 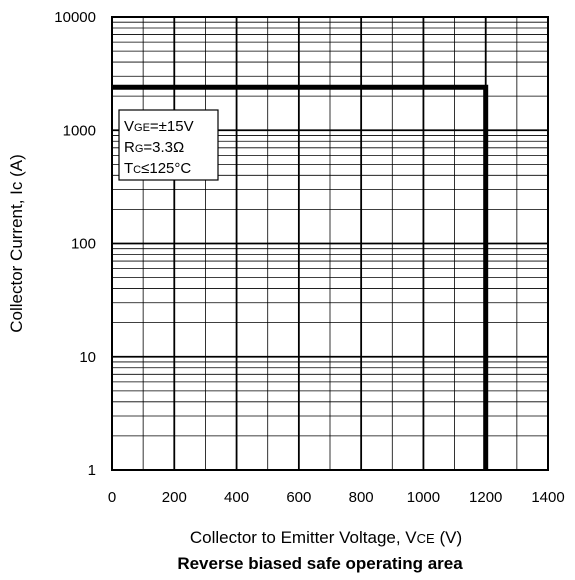 What do you see at coordinates (87, 357) in the screenshot?
I see `y-tick-label: 10` at bounding box center [87, 357].